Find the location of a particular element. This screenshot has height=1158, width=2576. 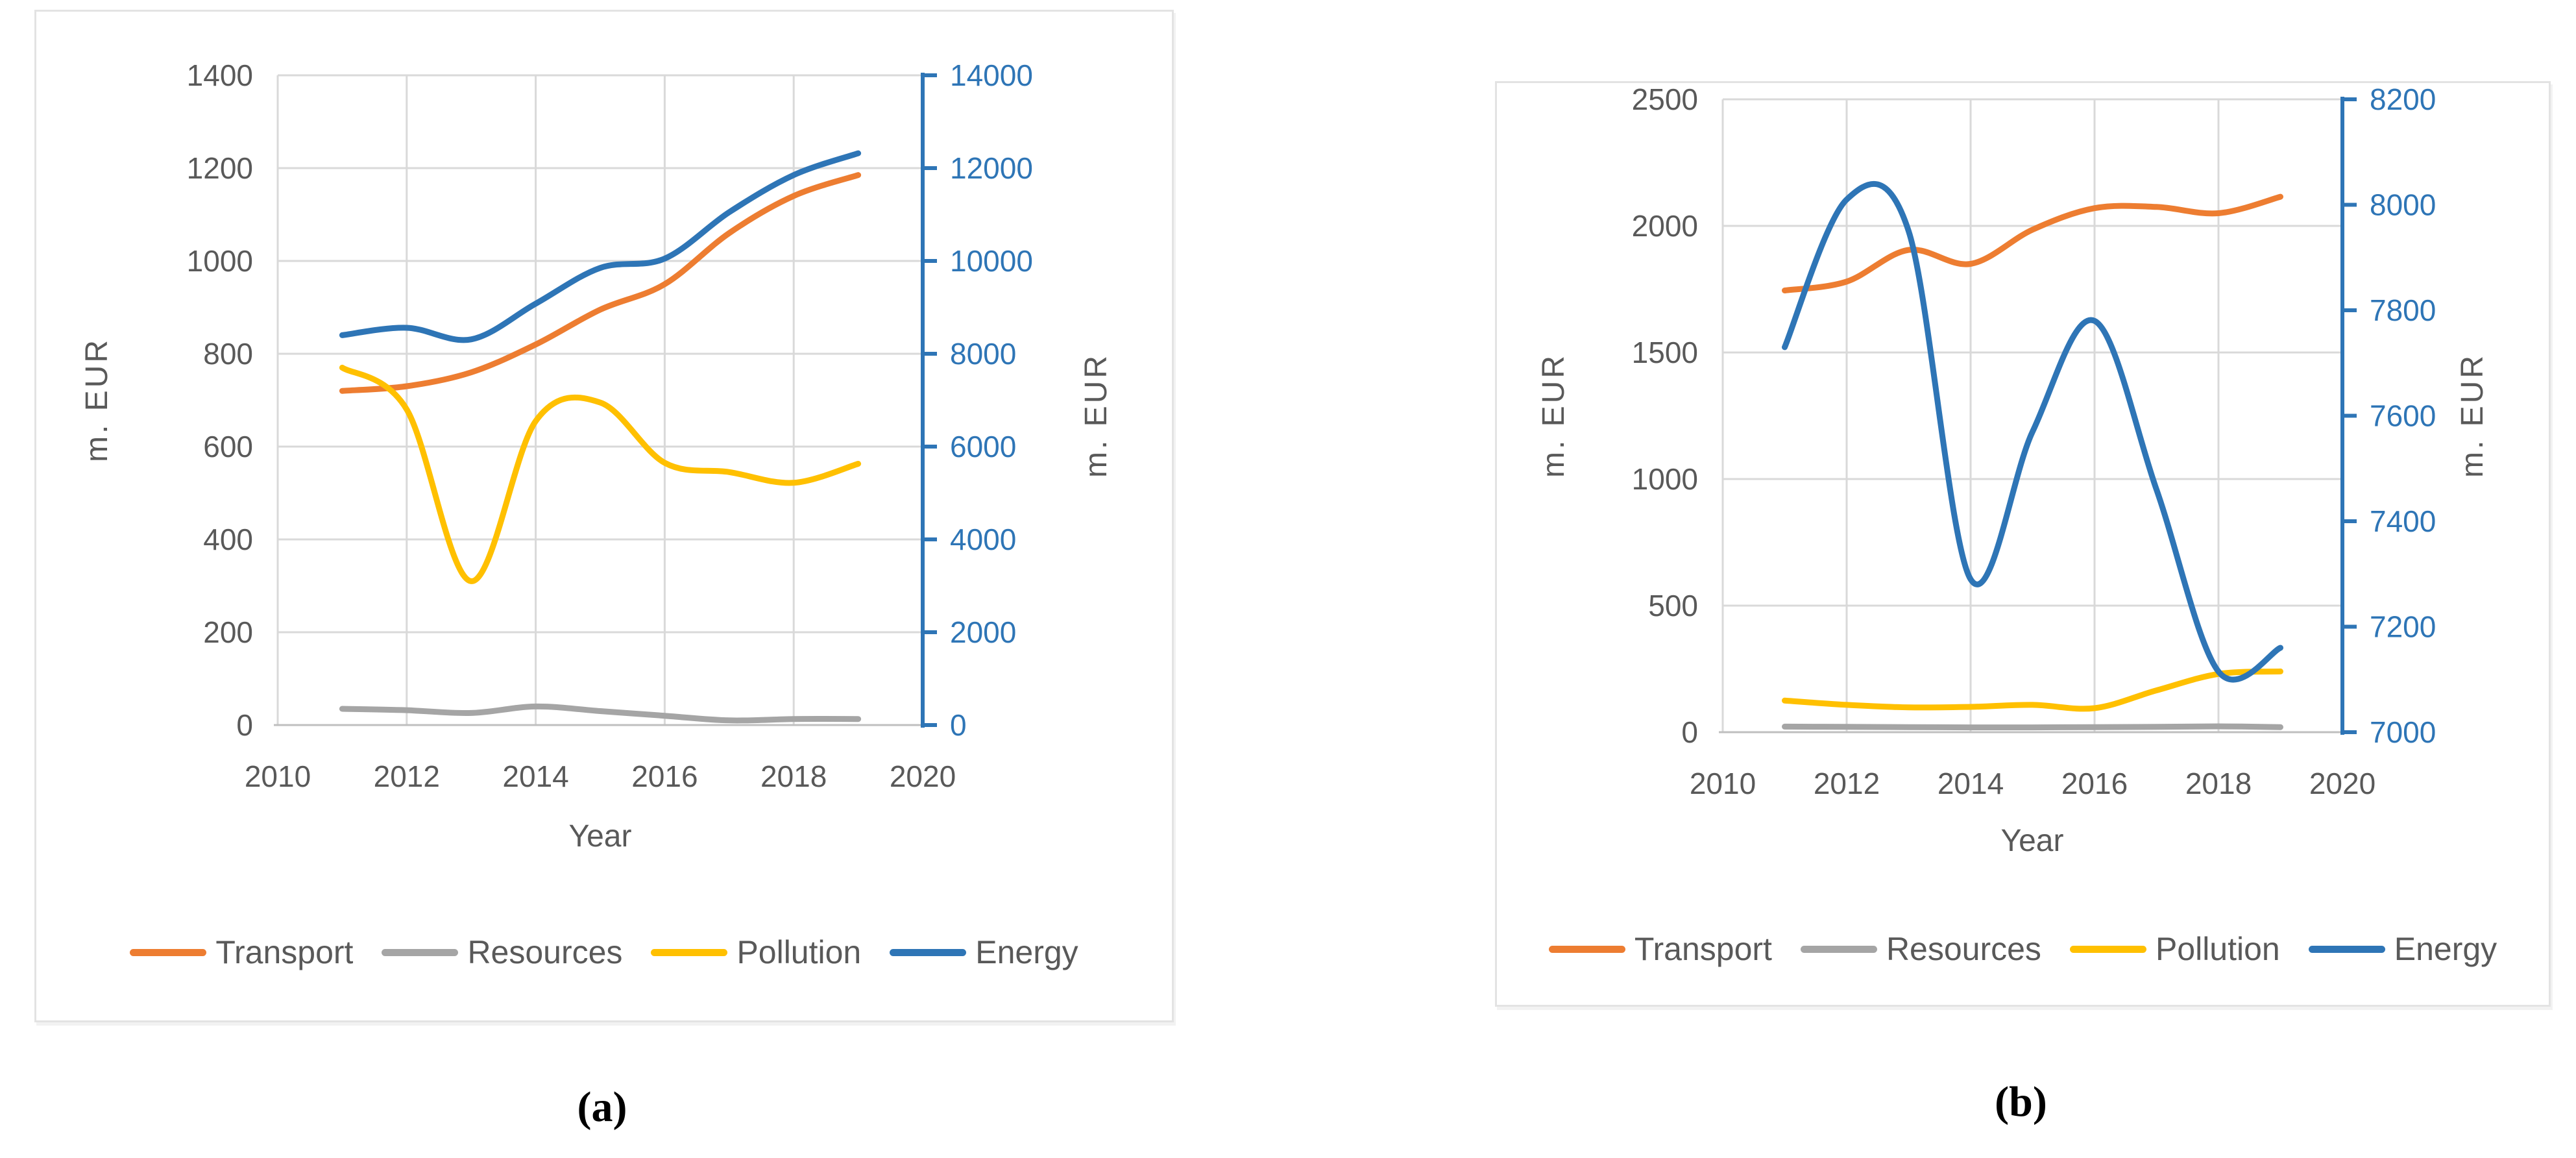

right-tick-label: 4000 is located at coordinates (983, 540).